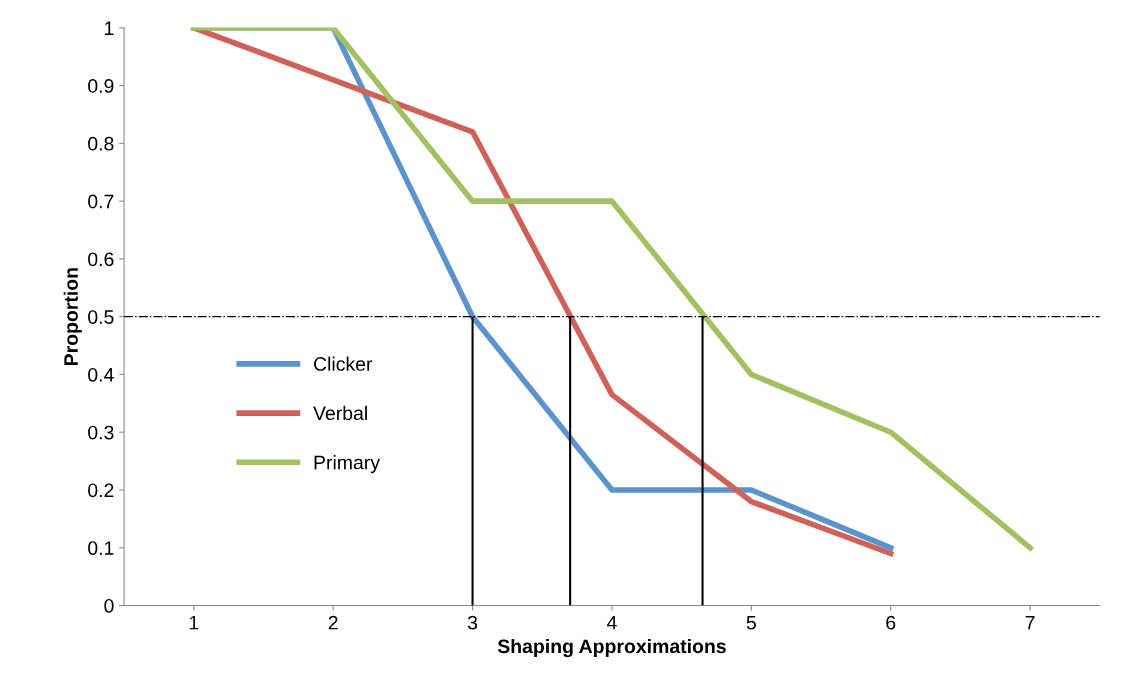 Image resolution: width=1128 pixels, height=696 pixels. What do you see at coordinates (891, 622) in the screenshot?
I see `x-tick-label: 6` at bounding box center [891, 622].